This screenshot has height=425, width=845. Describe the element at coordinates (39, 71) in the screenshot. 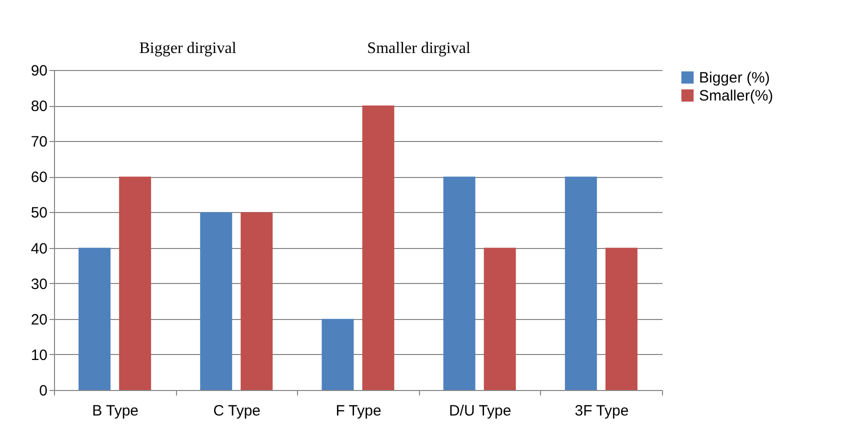

I see `y-tick-label: 90` at that location.